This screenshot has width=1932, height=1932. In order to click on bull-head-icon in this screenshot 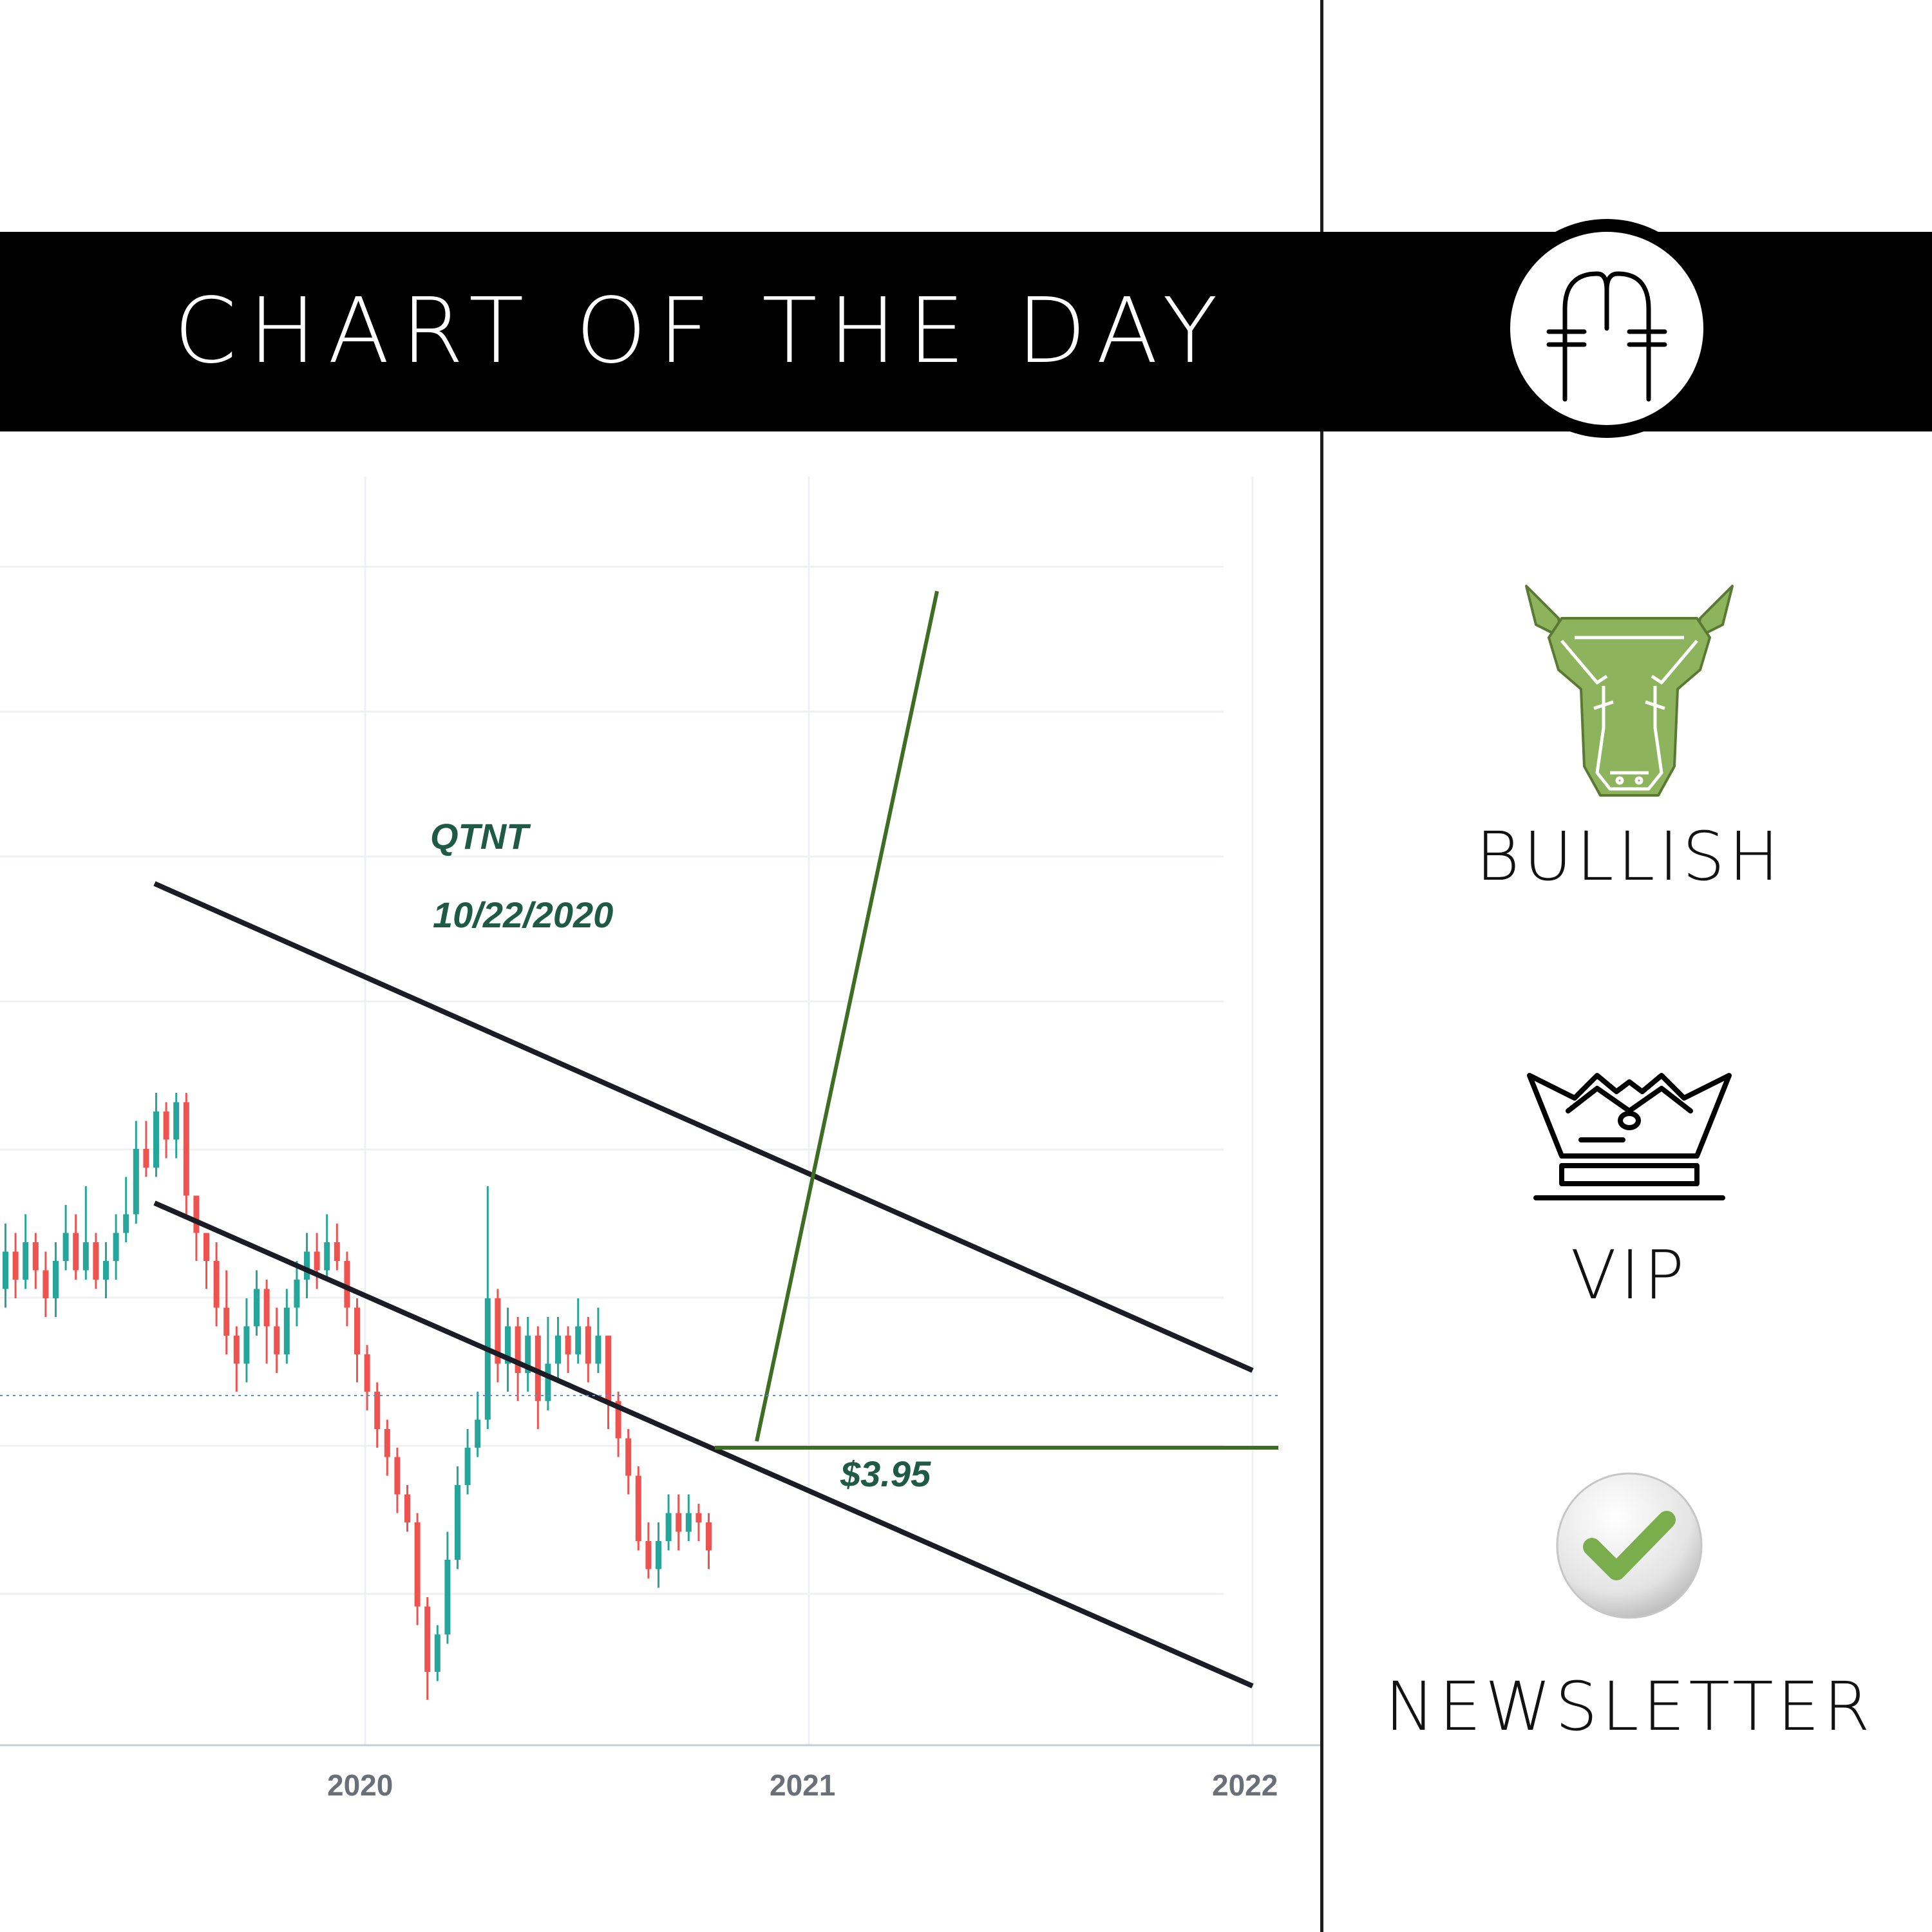, I will do `click(1630, 691)`.